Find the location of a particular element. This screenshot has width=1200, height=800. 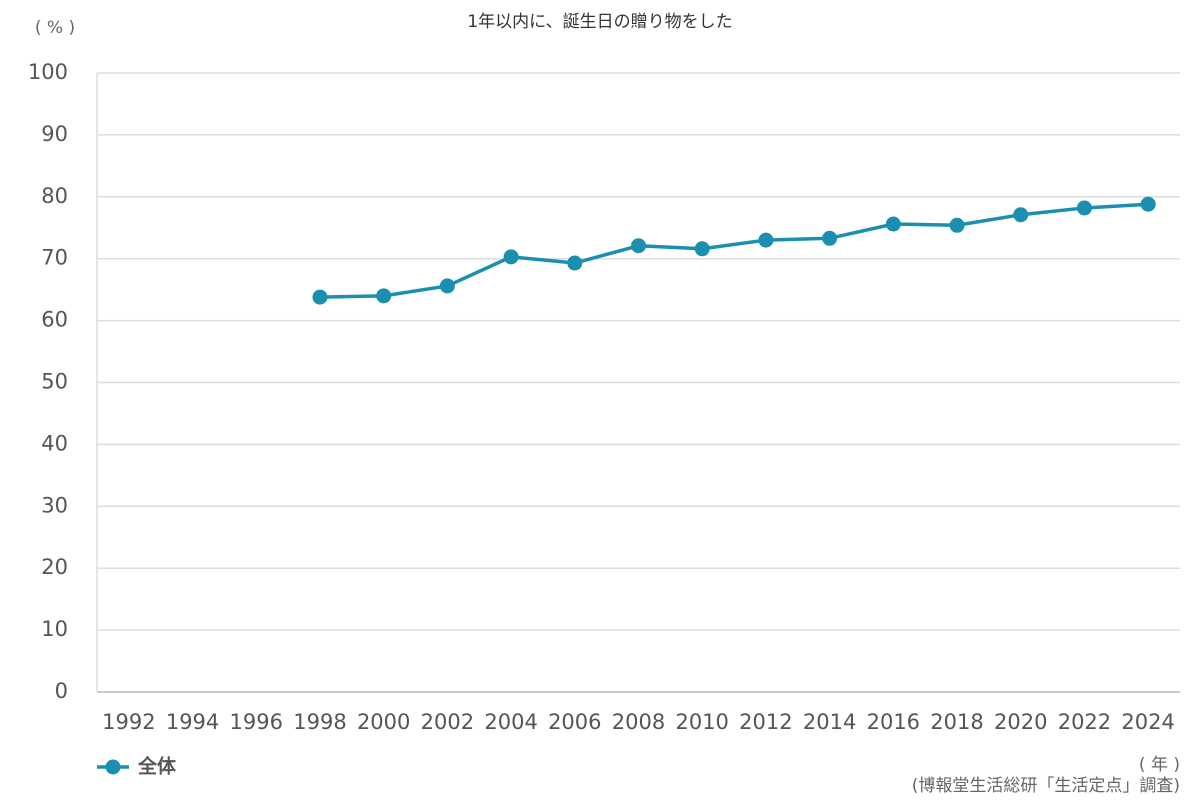

x-tick-label: 2016 is located at coordinates (893, 722).